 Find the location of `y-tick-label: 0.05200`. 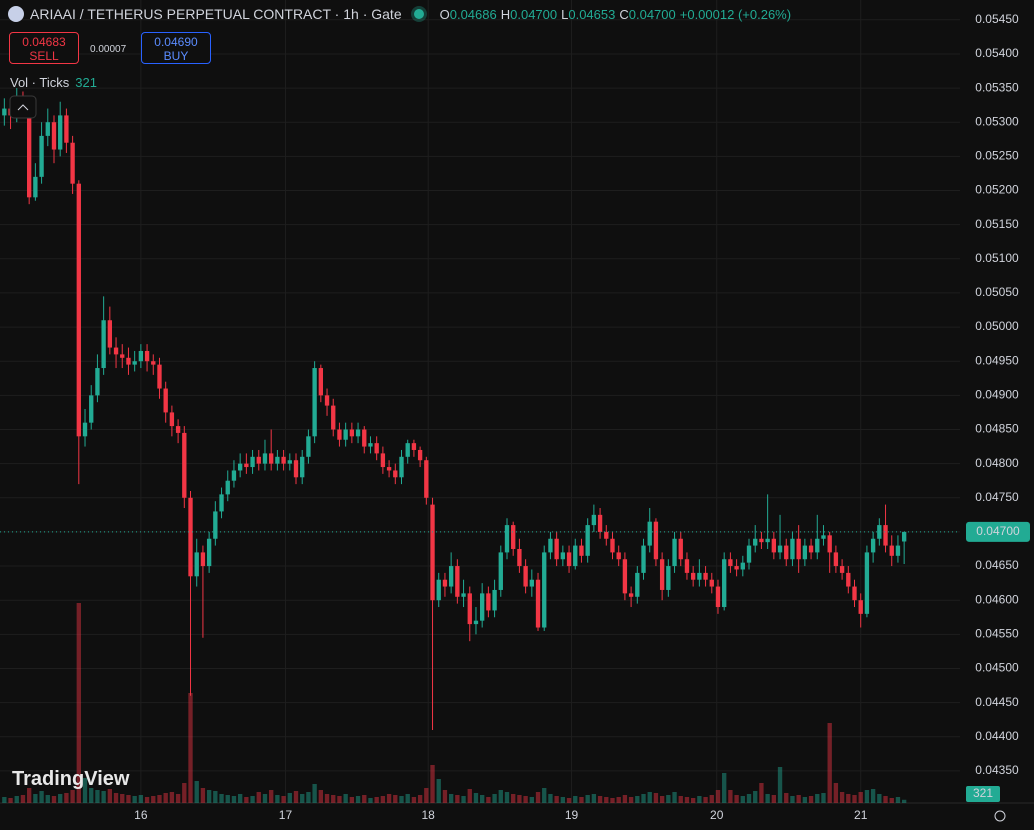

y-tick-label: 0.05200 is located at coordinates (997, 190).